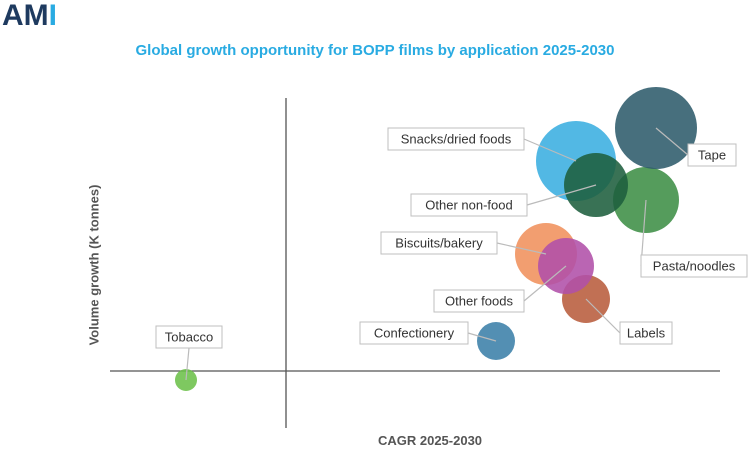 The width and height of the screenshot is (750, 451). I want to click on x-axis-label: CAGR 2025-2030, so click(430, 440).